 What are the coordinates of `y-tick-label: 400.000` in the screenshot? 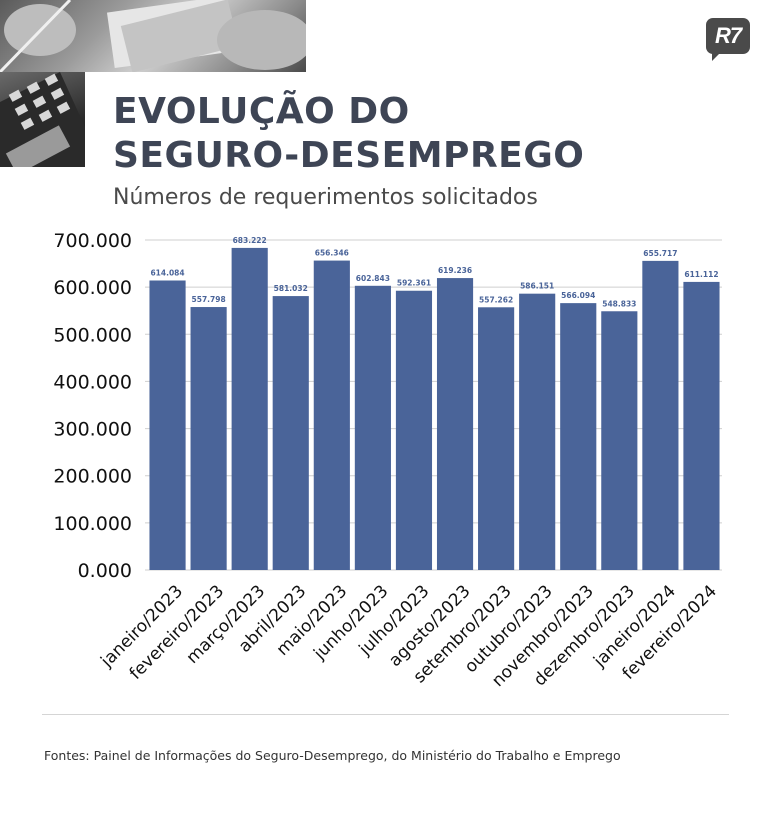 It's located at (92, 382).